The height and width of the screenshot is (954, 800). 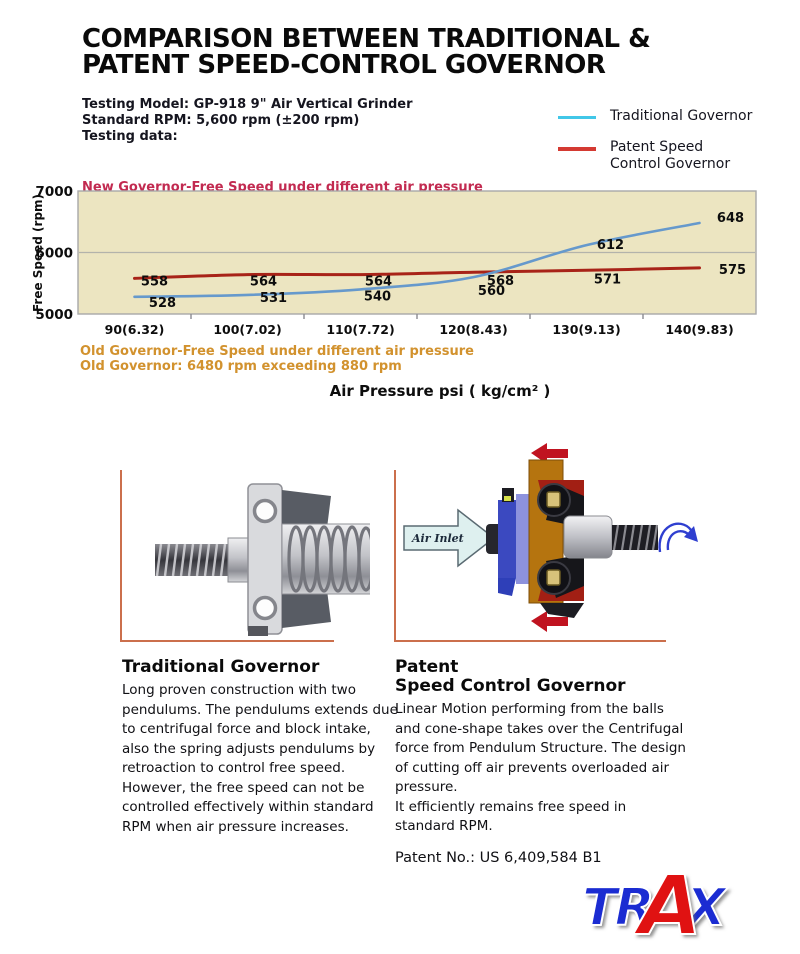 What do you see at coordinates (265, 511) in the screenshot?
I see `flange-hole-top` at bounding box center [265, 511].